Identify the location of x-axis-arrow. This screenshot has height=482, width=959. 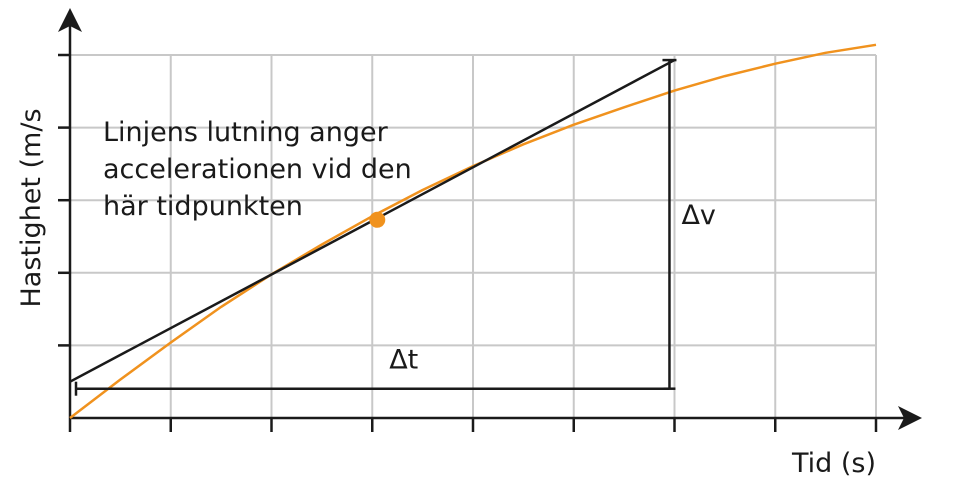
(910, 418).